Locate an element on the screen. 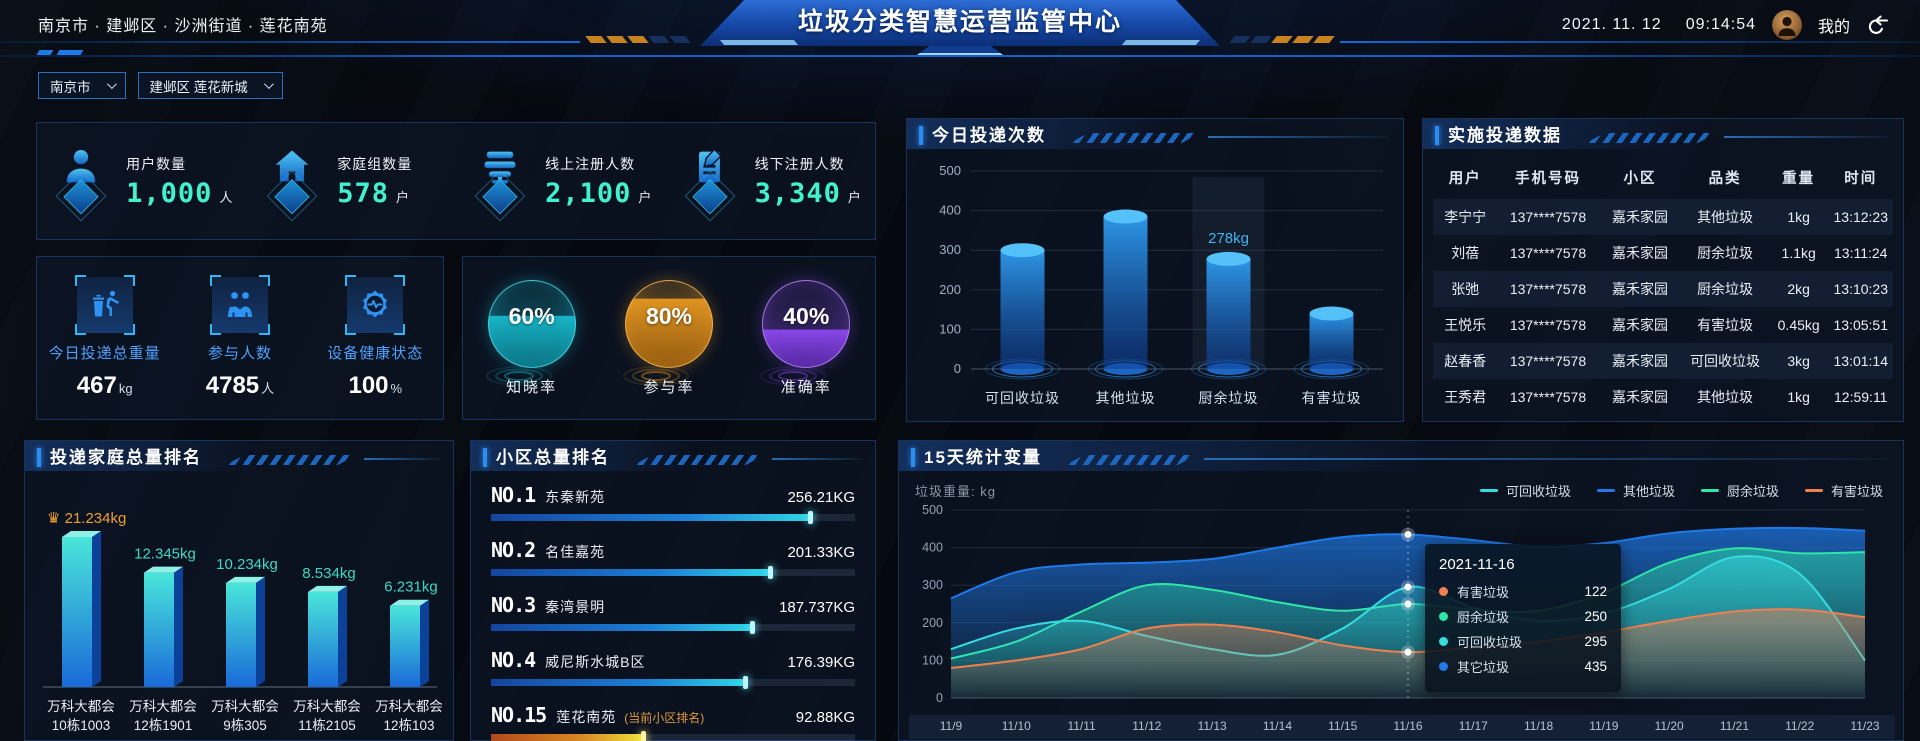 This screenshot has width=1920, height=741. community-name: 莲花南苑 is located at coordinates (586, 717).